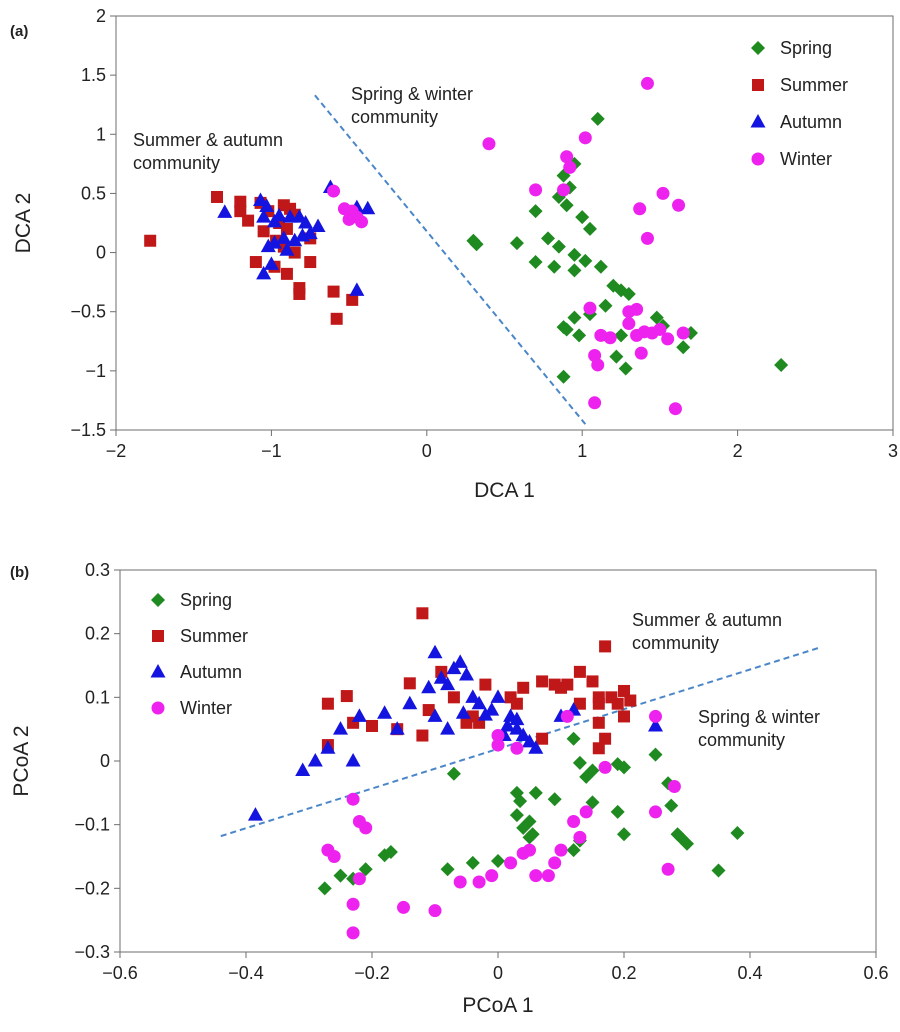  What do you see at coordinates (372, 973) in the screenshot?
I see `pcoa-x-tick-label: −0.2` at bounding box center [372, 973].